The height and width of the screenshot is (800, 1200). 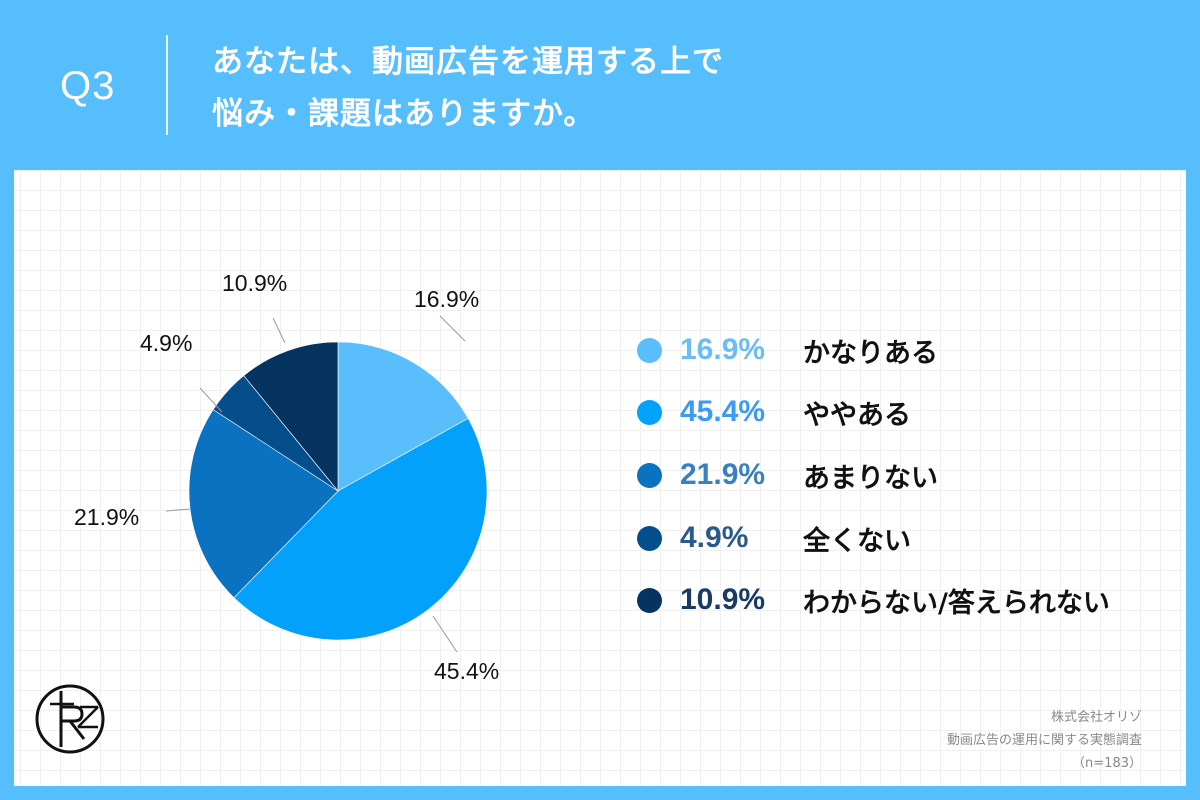 I want to click on legend-percentage: 21.9%, so click(x=723, y=474).